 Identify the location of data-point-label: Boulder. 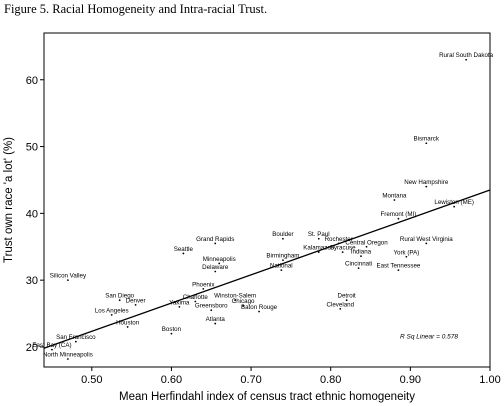
(282, 234).